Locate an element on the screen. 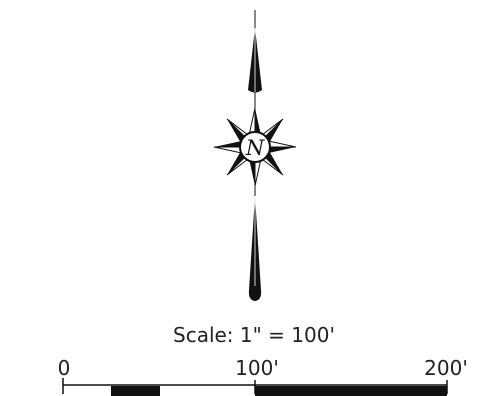 The height and width of the screenshot is (396, 485). scale-bar: 0 100' 200' is located at coordinates (263, 376).